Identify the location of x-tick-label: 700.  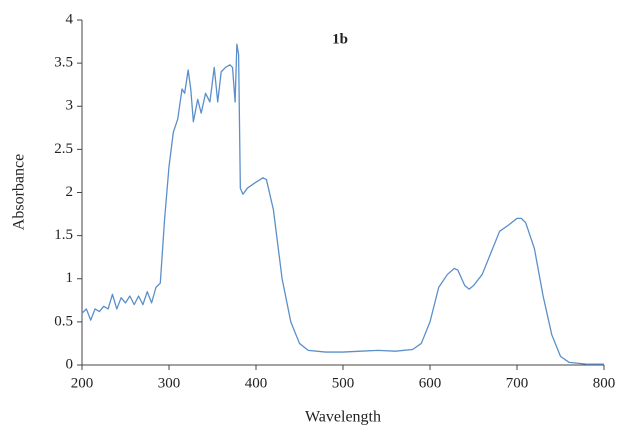
(517, 383).